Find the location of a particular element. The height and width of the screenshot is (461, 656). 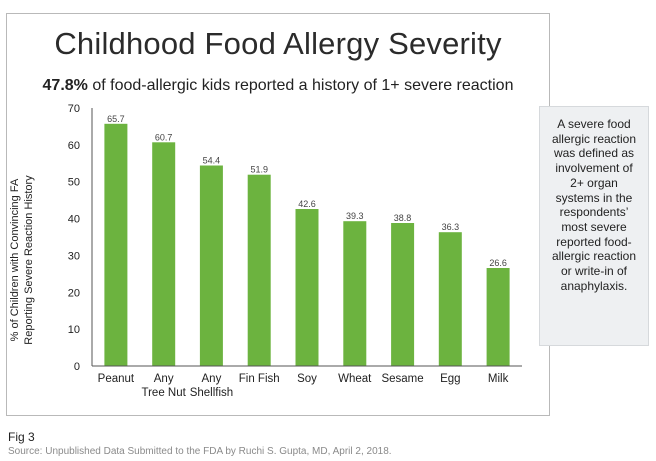

data-label: 51.9 is located at coordinates (259, 170).